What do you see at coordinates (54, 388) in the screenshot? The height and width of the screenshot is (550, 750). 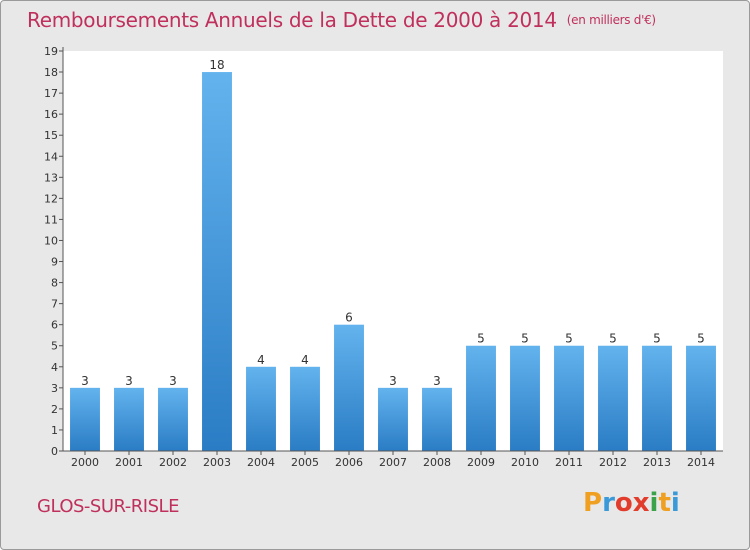 I see `y-tick-label: 3` at bounding box center [54, 388].